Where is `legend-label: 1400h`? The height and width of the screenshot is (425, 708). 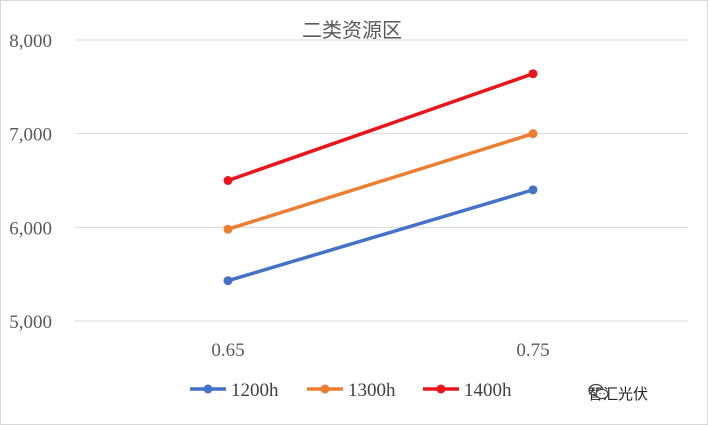
legend-label: 1400h is located at coordinates (488, 390).